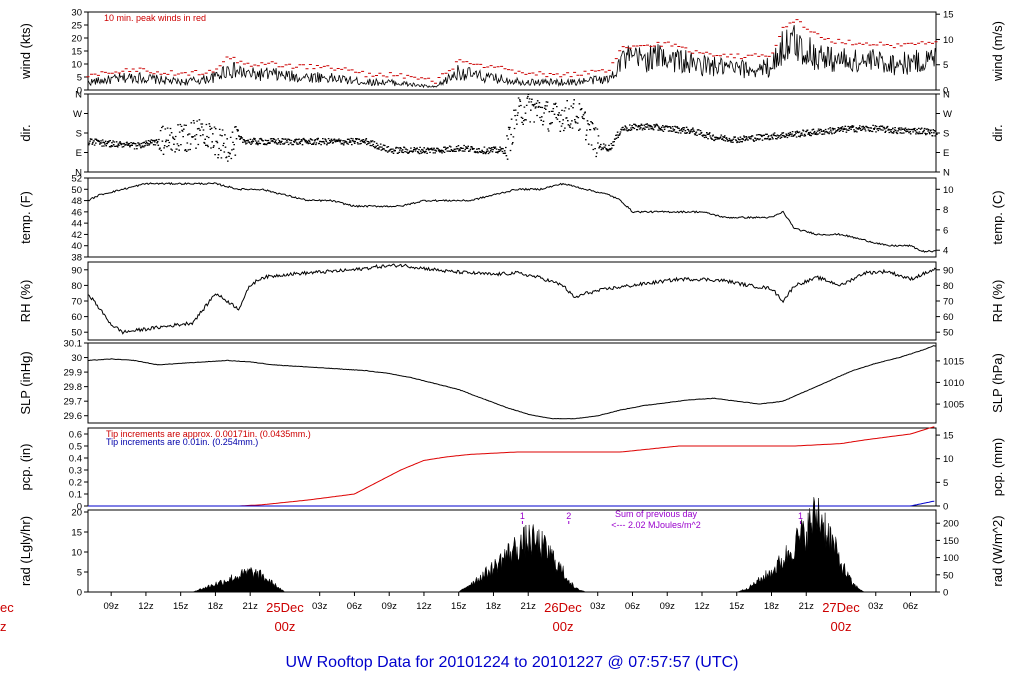 This screenshot has height=700, width=1024. I want to click on y-tick-label: 29.8, so click(73, 387).